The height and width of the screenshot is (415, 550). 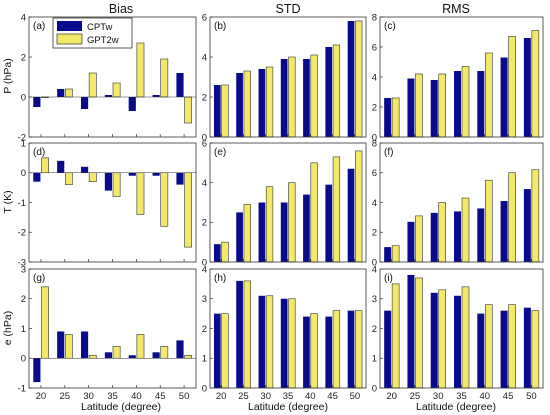 I want to click on xlabel-std: Latitude (degree), so click(x=288, y=407).